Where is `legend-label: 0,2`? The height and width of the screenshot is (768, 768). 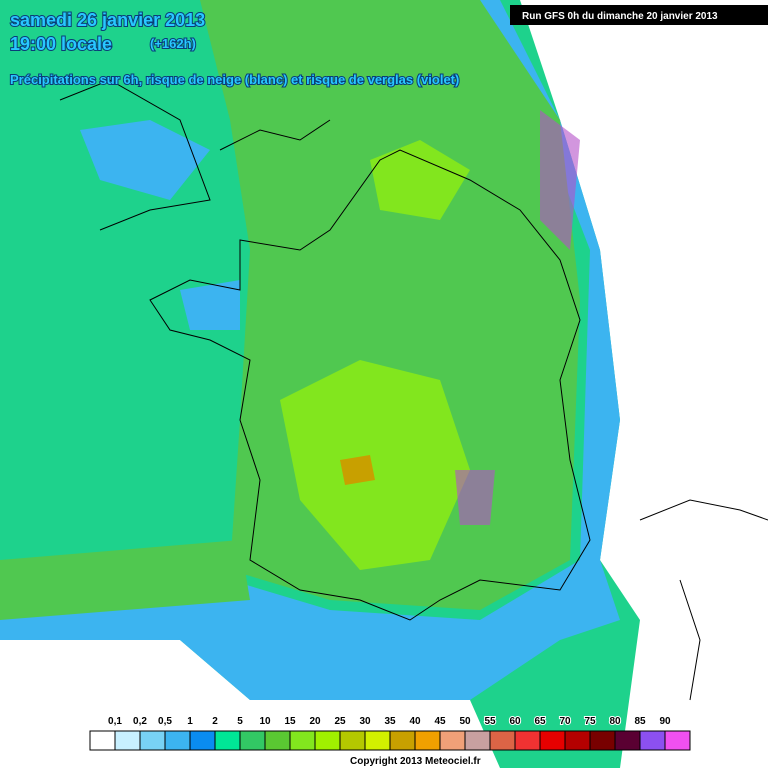
legend-label: 0,2 is located at coordinates (140, 721).